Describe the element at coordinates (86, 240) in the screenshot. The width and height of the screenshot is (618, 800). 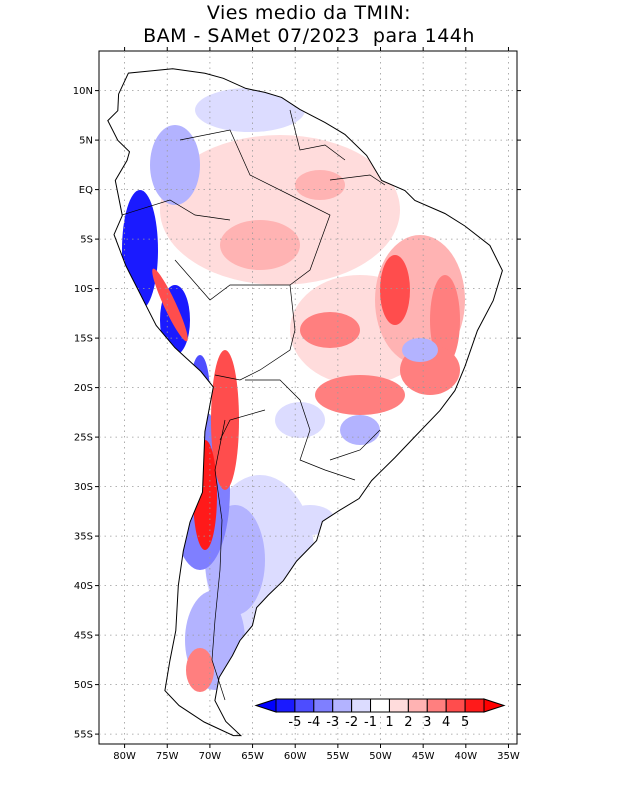
I see `lat-tick-label: 5S` at that location.